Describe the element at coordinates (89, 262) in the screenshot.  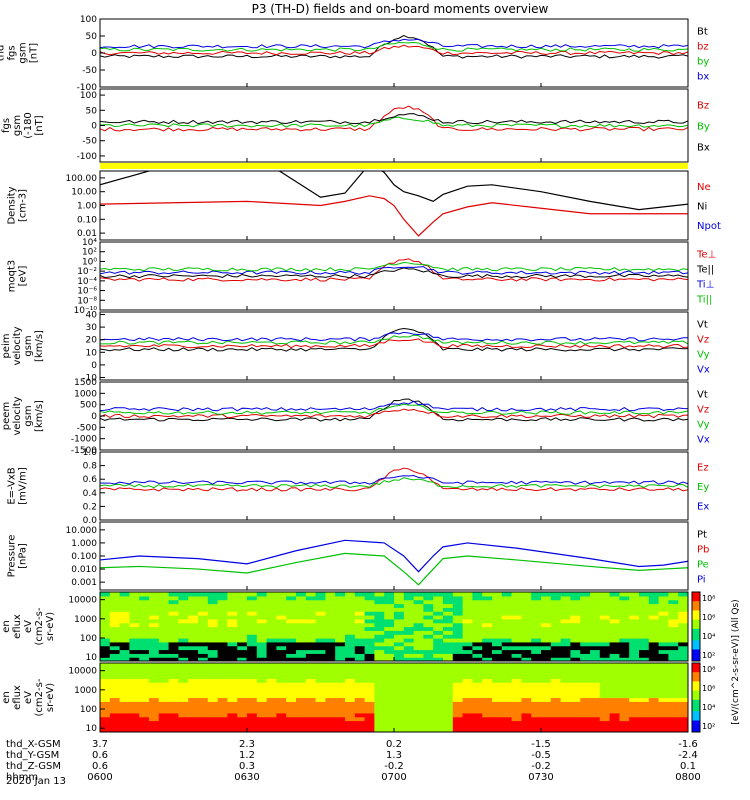
I see `y-tick-label: 10⁰` at that location.